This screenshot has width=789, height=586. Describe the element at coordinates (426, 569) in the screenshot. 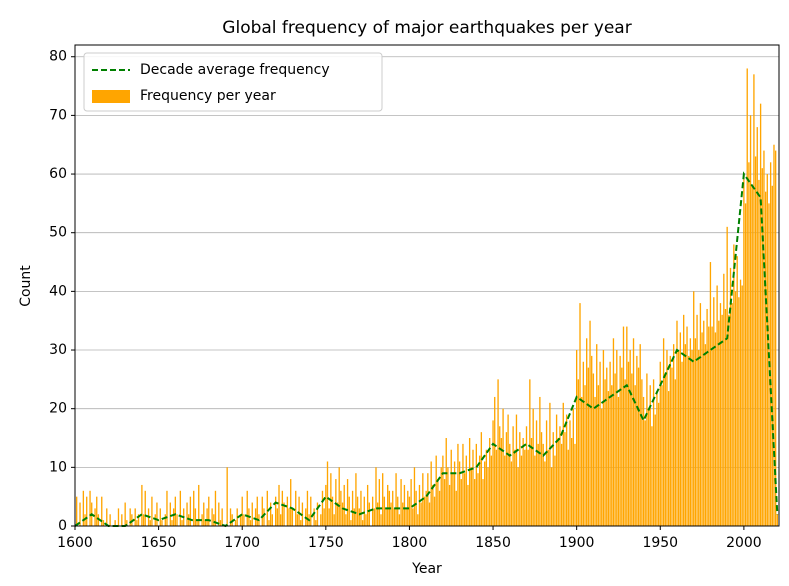

I see `x-axis-label: Year` at that location.